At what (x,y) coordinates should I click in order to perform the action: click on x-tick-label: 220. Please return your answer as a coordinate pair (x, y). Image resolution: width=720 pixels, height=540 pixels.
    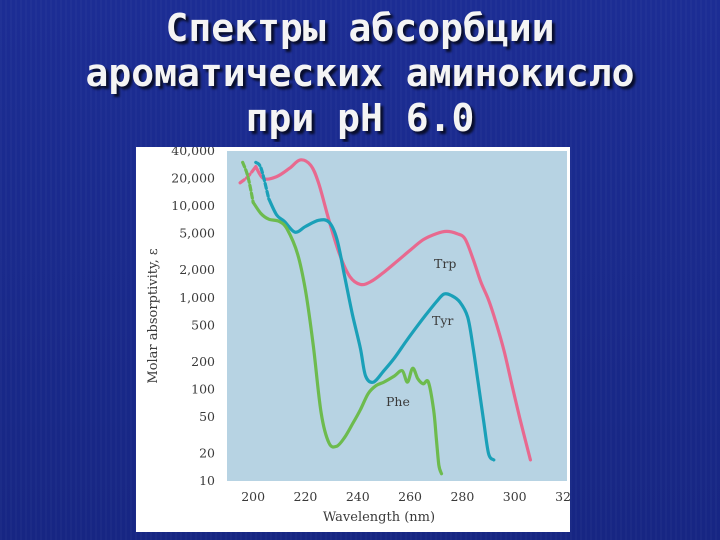
    Looking at the image, I should click on (306, 496).